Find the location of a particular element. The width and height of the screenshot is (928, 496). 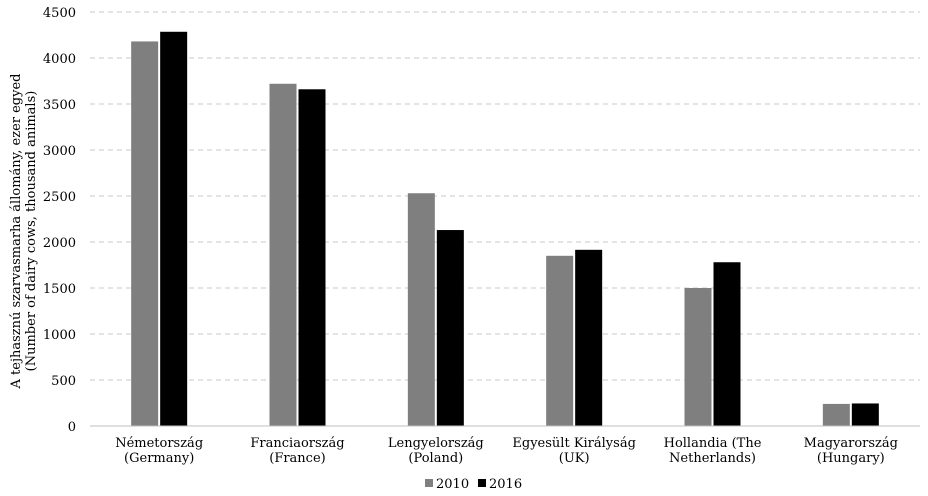

legend-label-2016: 2016 is located at coordinates (505, 484).